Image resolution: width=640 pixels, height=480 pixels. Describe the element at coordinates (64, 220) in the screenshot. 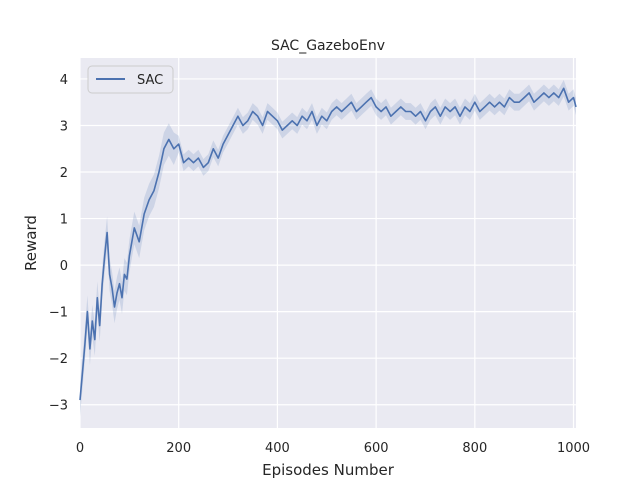

I see `y-tick-label: 1` at that location.